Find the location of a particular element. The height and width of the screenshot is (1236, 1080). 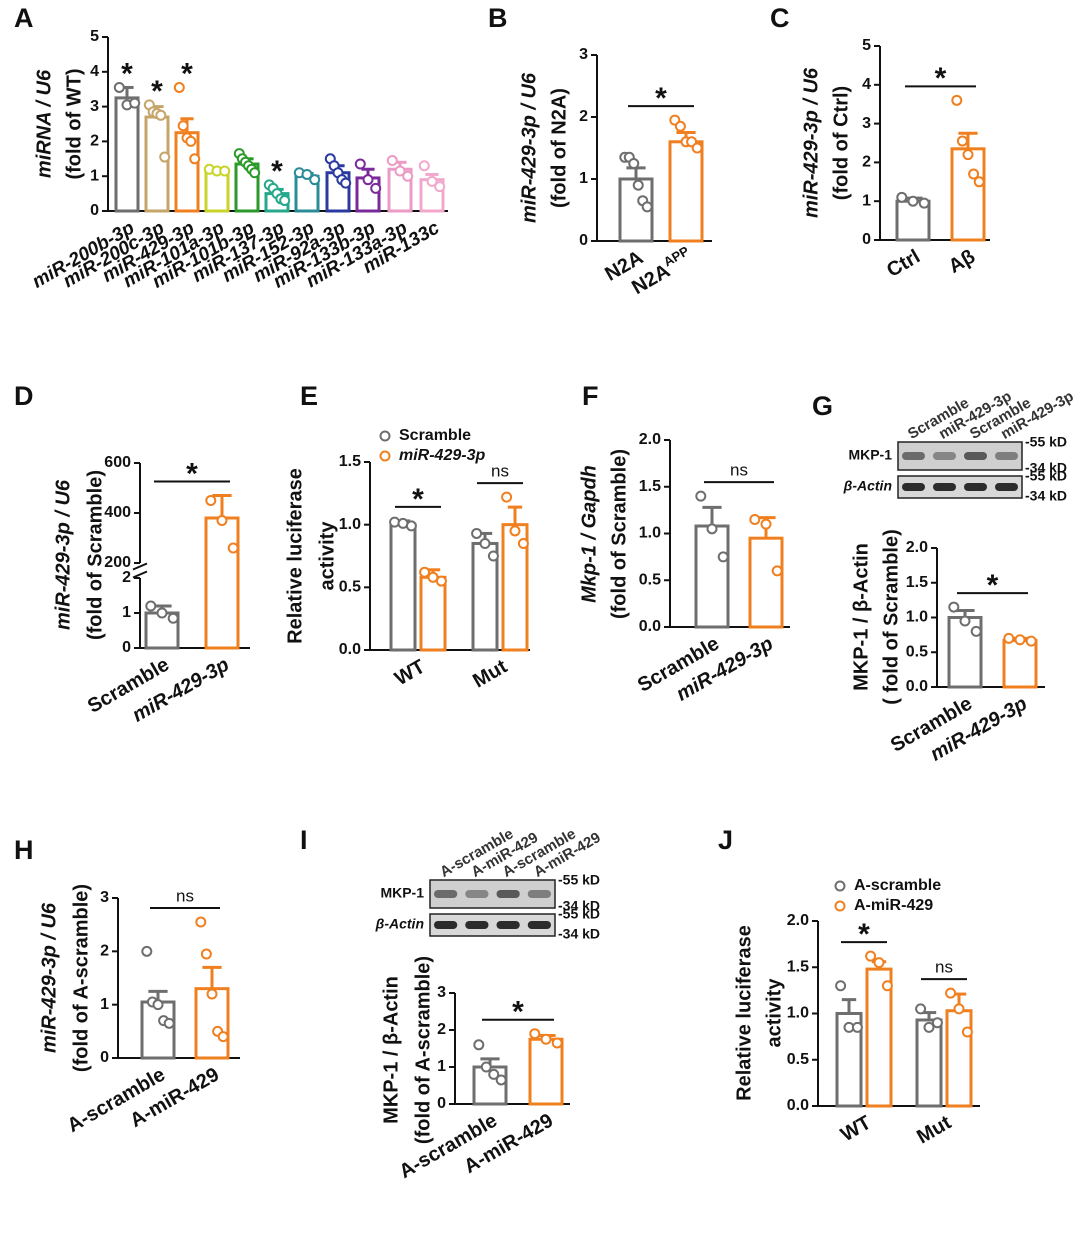

panel-letter: C is located at coordinates (780, 18).